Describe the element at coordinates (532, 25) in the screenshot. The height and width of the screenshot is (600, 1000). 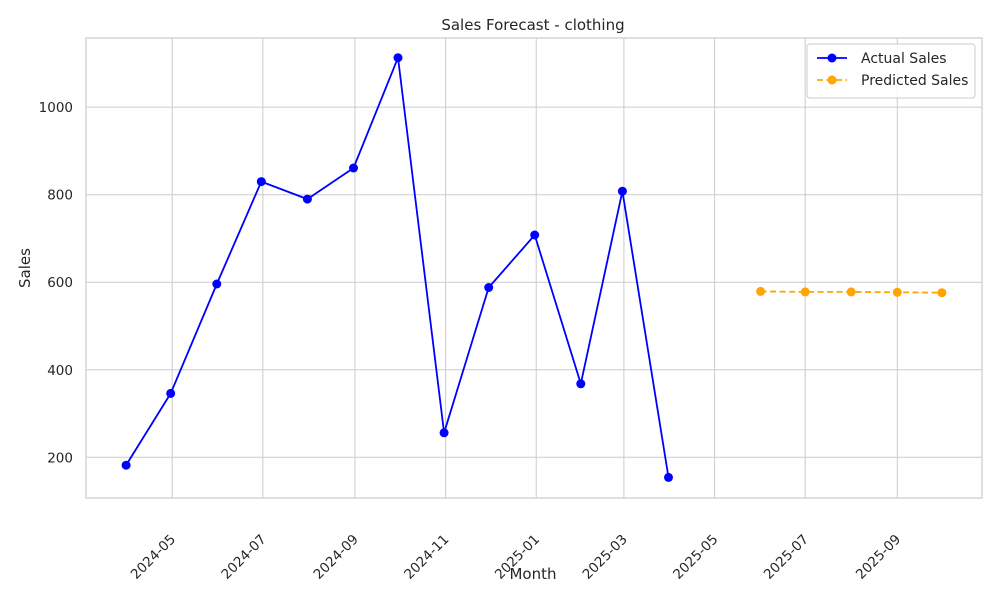
I see `chart-title: Sales Forecast - clothing` at that location.